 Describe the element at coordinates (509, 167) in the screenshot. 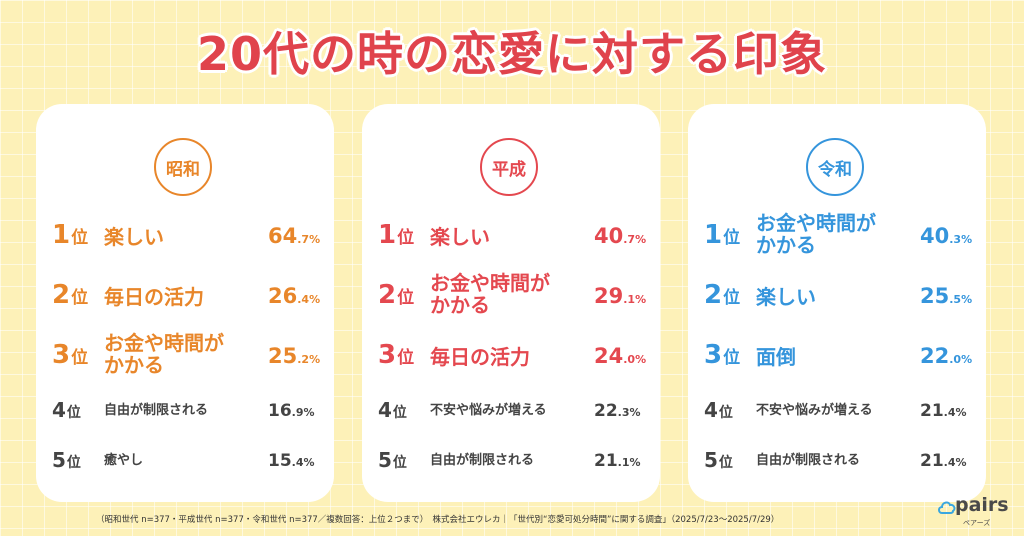

I see `era-badge-heisei: 平成` at that location.